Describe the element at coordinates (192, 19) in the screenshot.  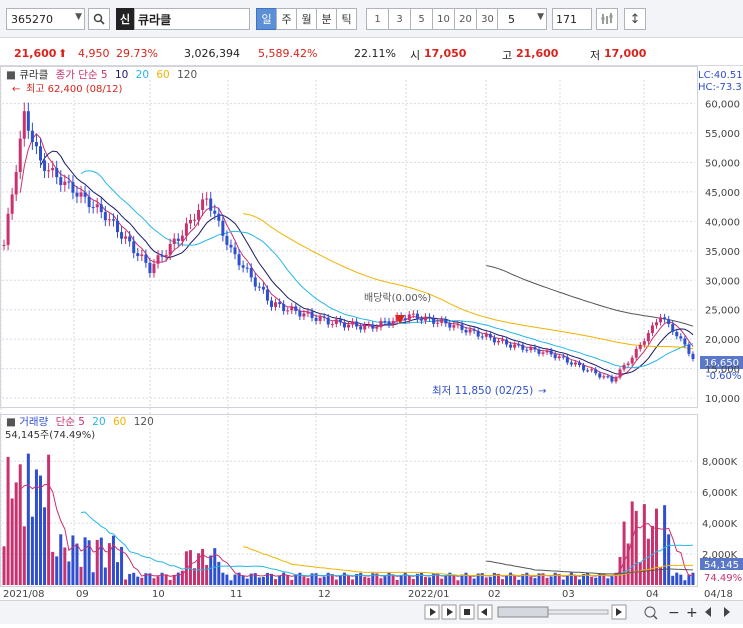
I see `stock-name-field: 큐라클` at that location.